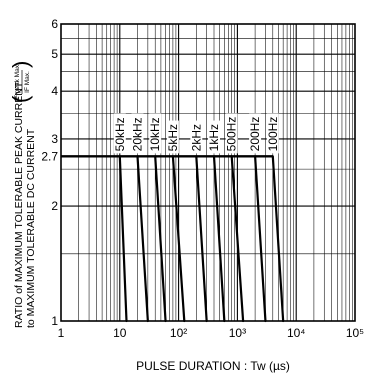  Describe the element at coordinates (27, 82) in the screenshot. I see `fraction-denominator: IF Max.` at that location.